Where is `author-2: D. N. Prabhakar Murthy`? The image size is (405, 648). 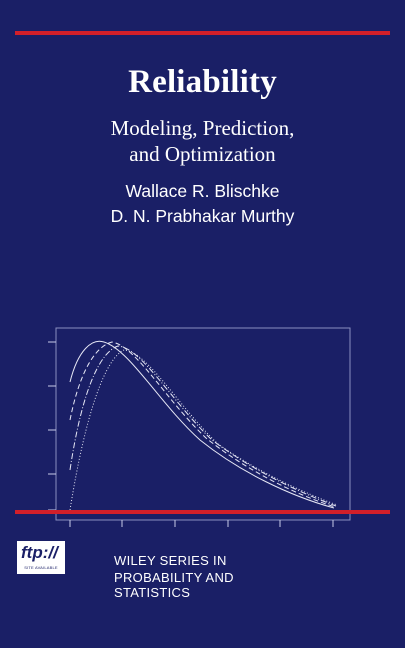
author-2: D. N. Prabhakar Murthy is located at coordinates (202, 216).